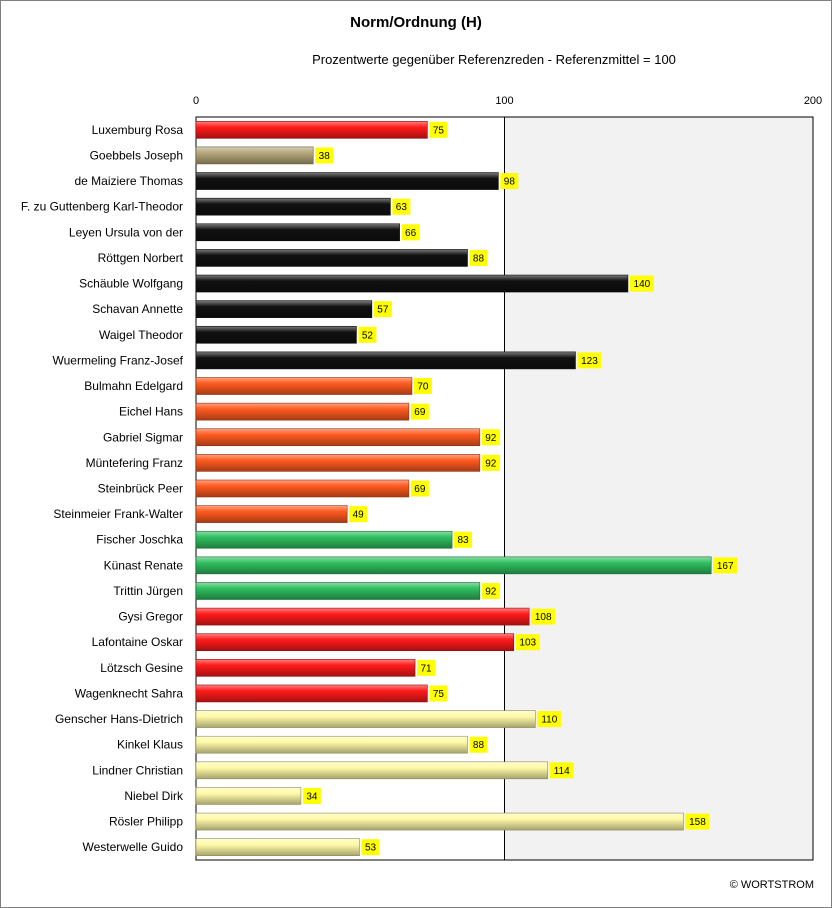 This screenshot has width=832, height=908. I want to click on category-label: Eichel Hans, so click(151, 412).